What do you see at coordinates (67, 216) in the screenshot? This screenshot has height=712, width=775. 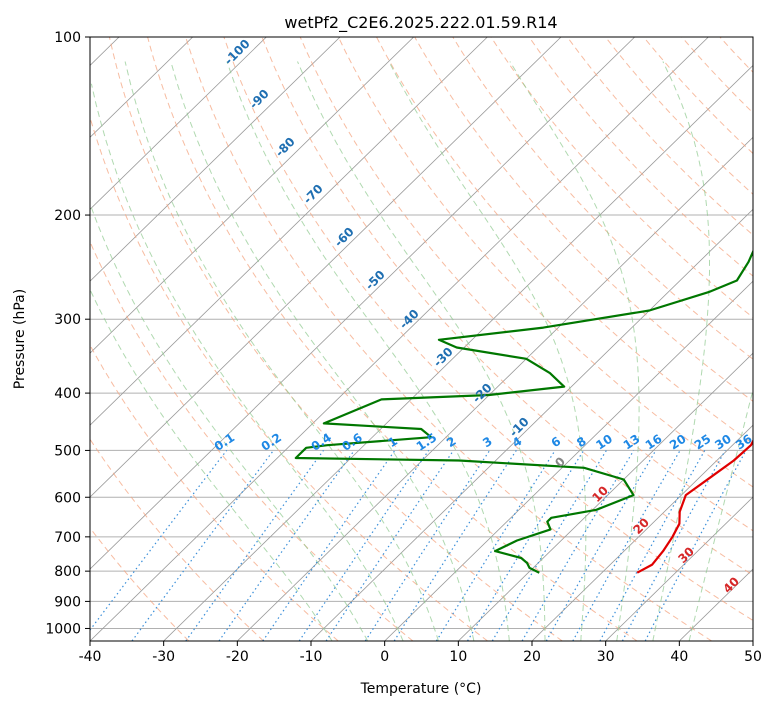 I see `y-tick-label: 200` at bounding box center [67, 216].